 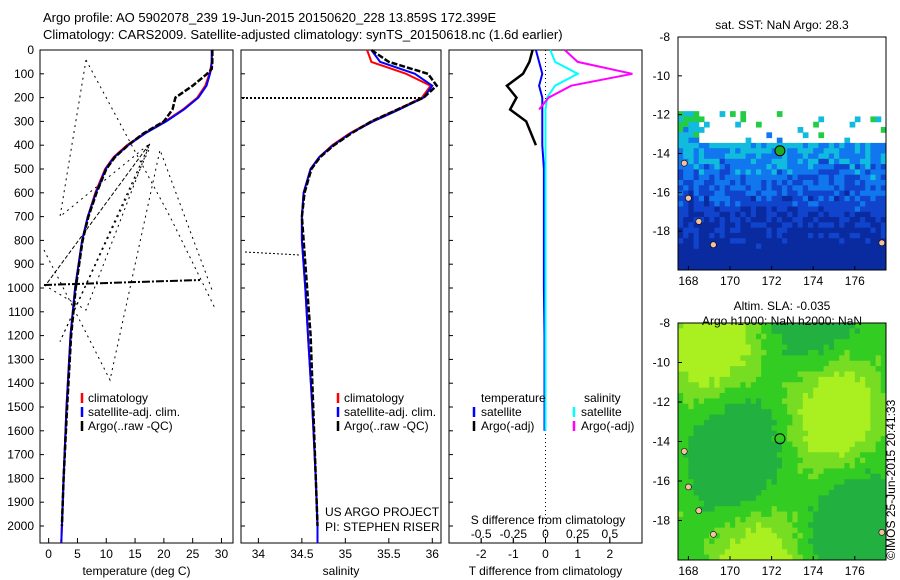 I want to click on lat-tick-label: -10, so click(x=662, y=363).